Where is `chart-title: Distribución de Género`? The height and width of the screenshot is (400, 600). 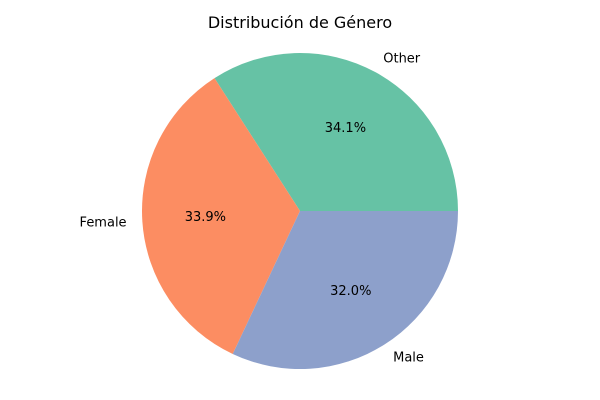
chart-title: Distribución de Género is located at coordinates (300, 22).